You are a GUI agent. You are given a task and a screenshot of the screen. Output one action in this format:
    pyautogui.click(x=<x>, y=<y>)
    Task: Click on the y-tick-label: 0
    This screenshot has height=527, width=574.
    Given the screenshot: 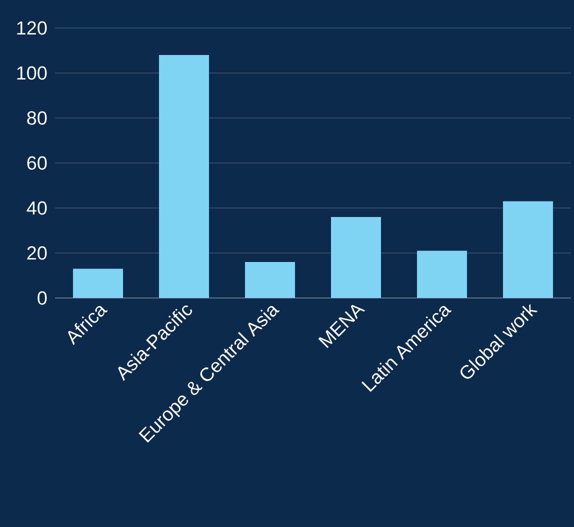 What is the action you would take?
    pyautogui.click(x=42, y=298)
    